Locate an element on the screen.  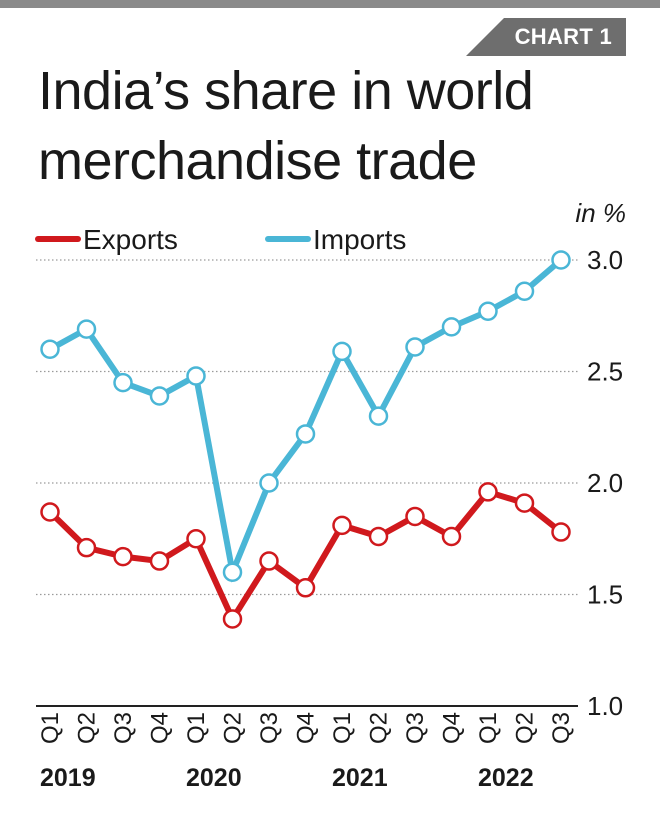
legend-label-exports: Exports is located at coordinates (130, 239).